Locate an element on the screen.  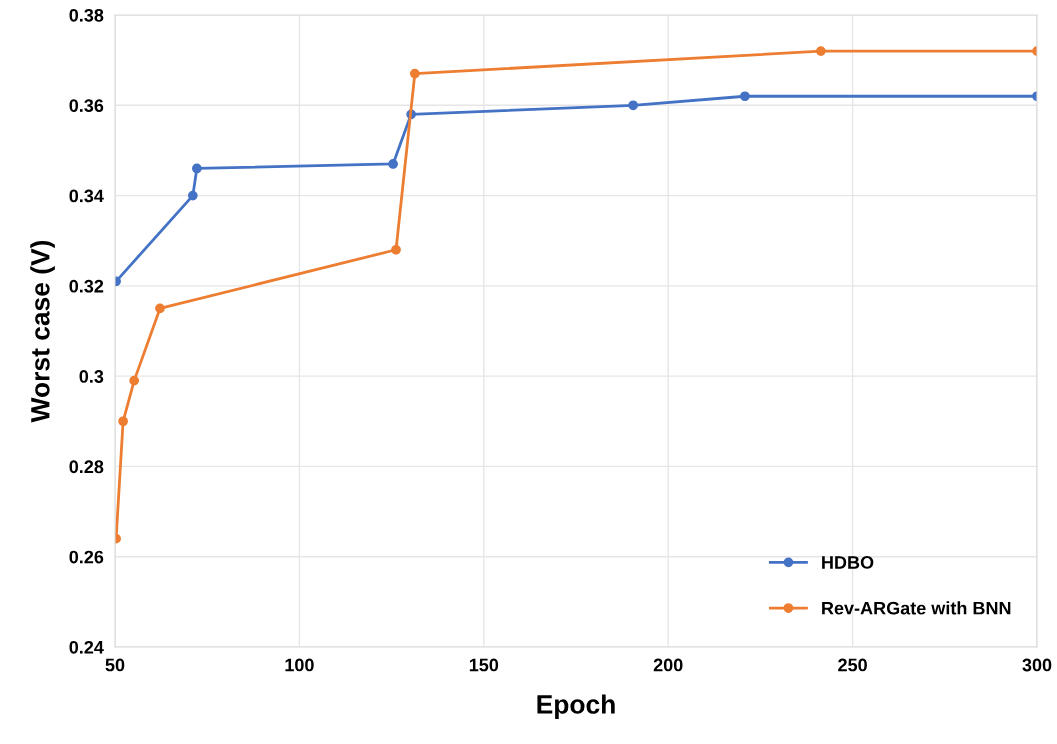
legend-label: HDBO is located at coordinates (848, 562).